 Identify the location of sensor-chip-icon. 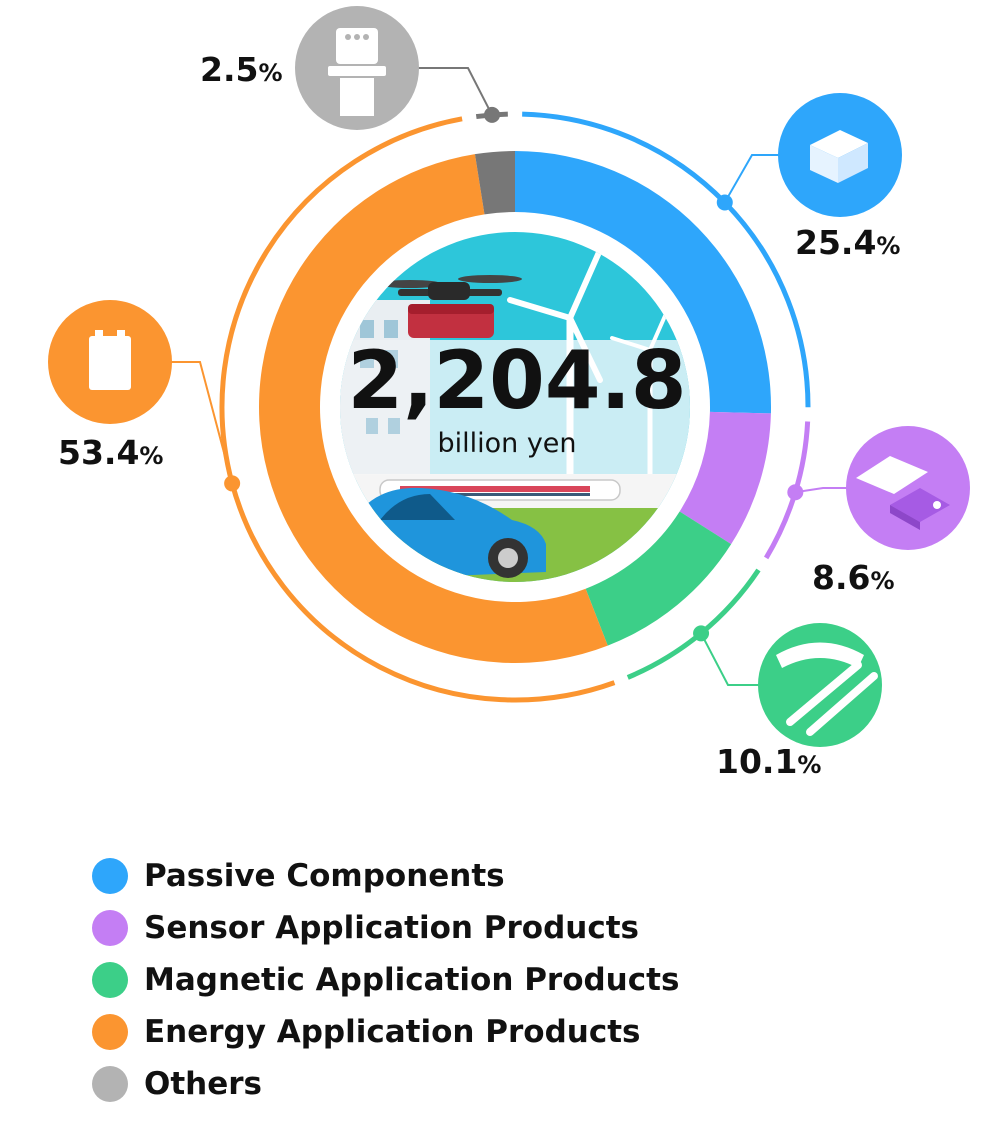
(908, 488).